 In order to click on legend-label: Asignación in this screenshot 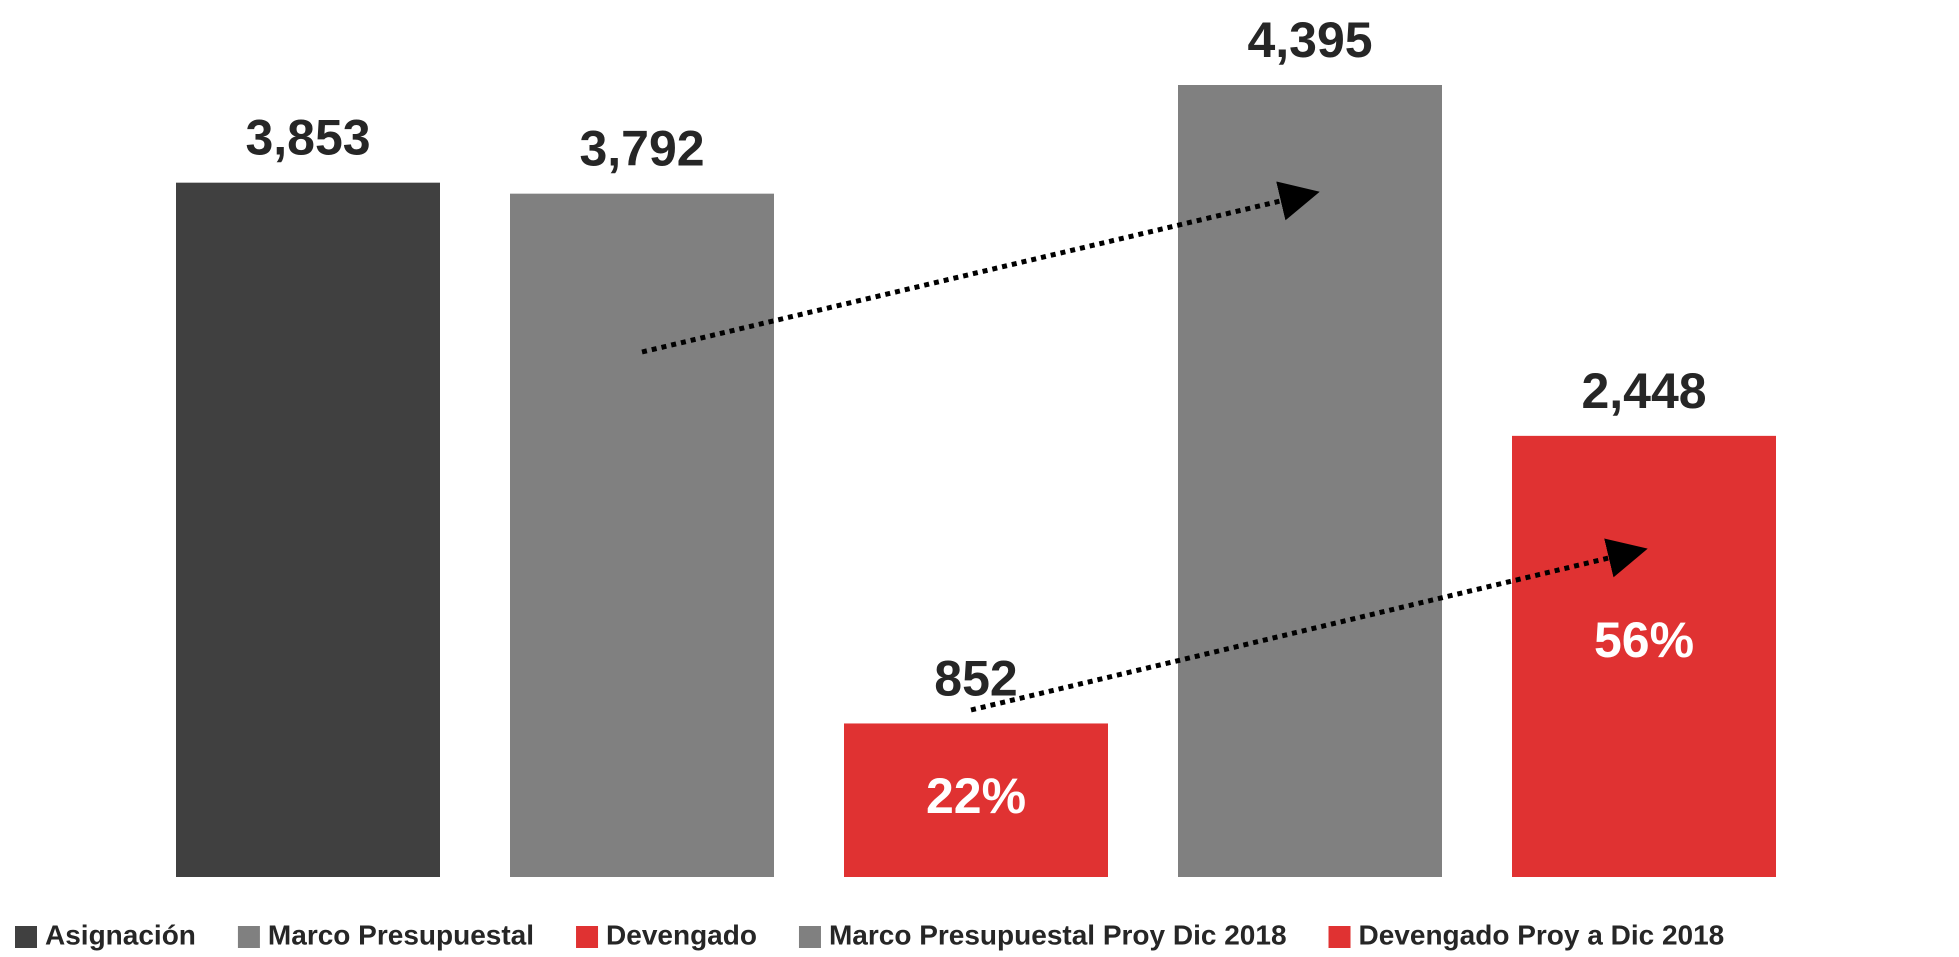, I will do `click(120, 934)`.